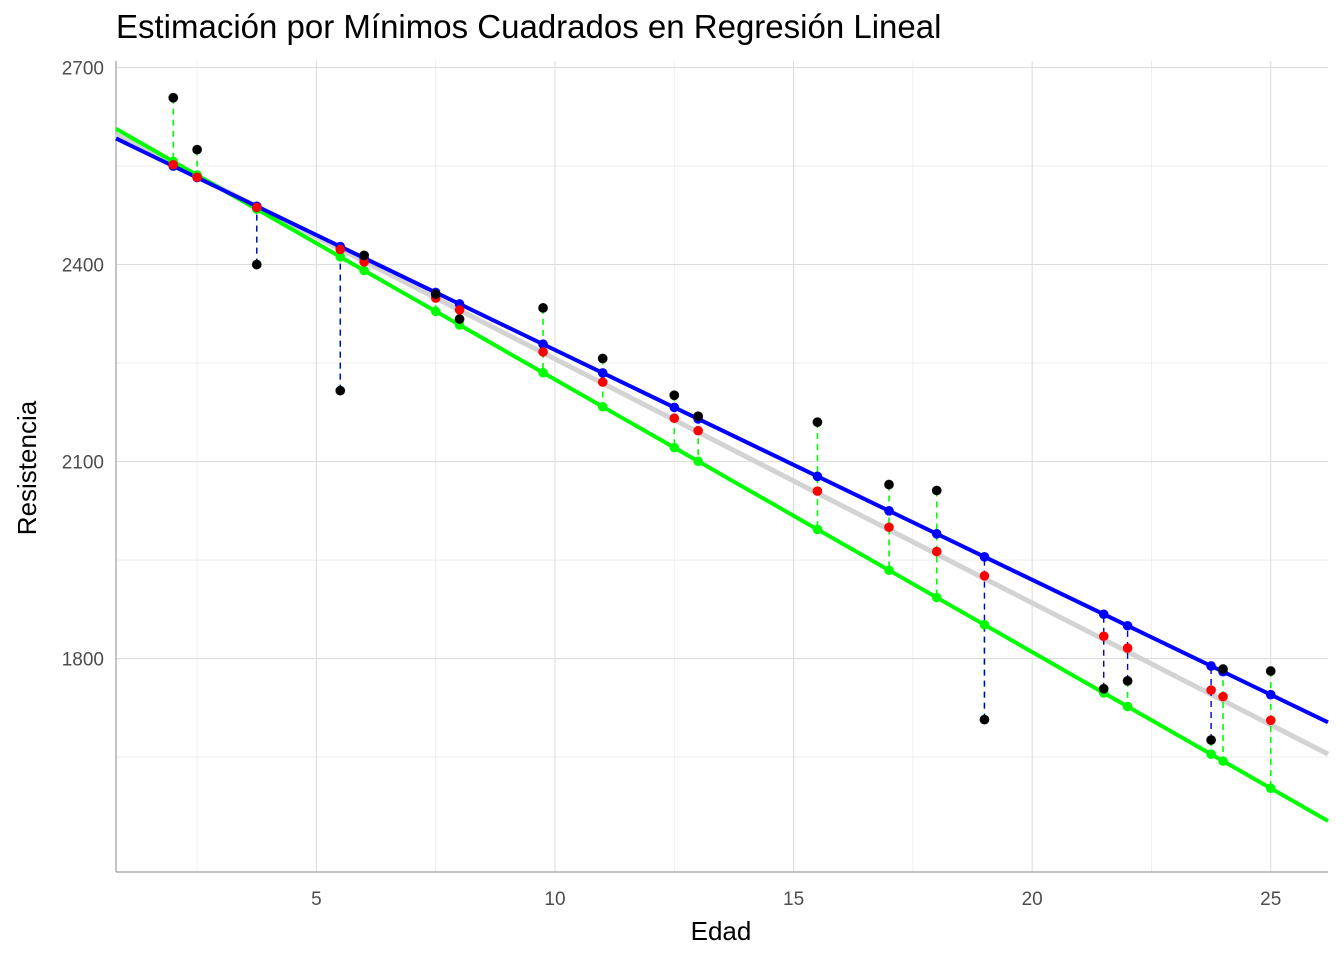  What do you see at coordinates (83, 660) in the screenshot?
I see `y-tick-label: 1800` at bounding box center [83, 660].